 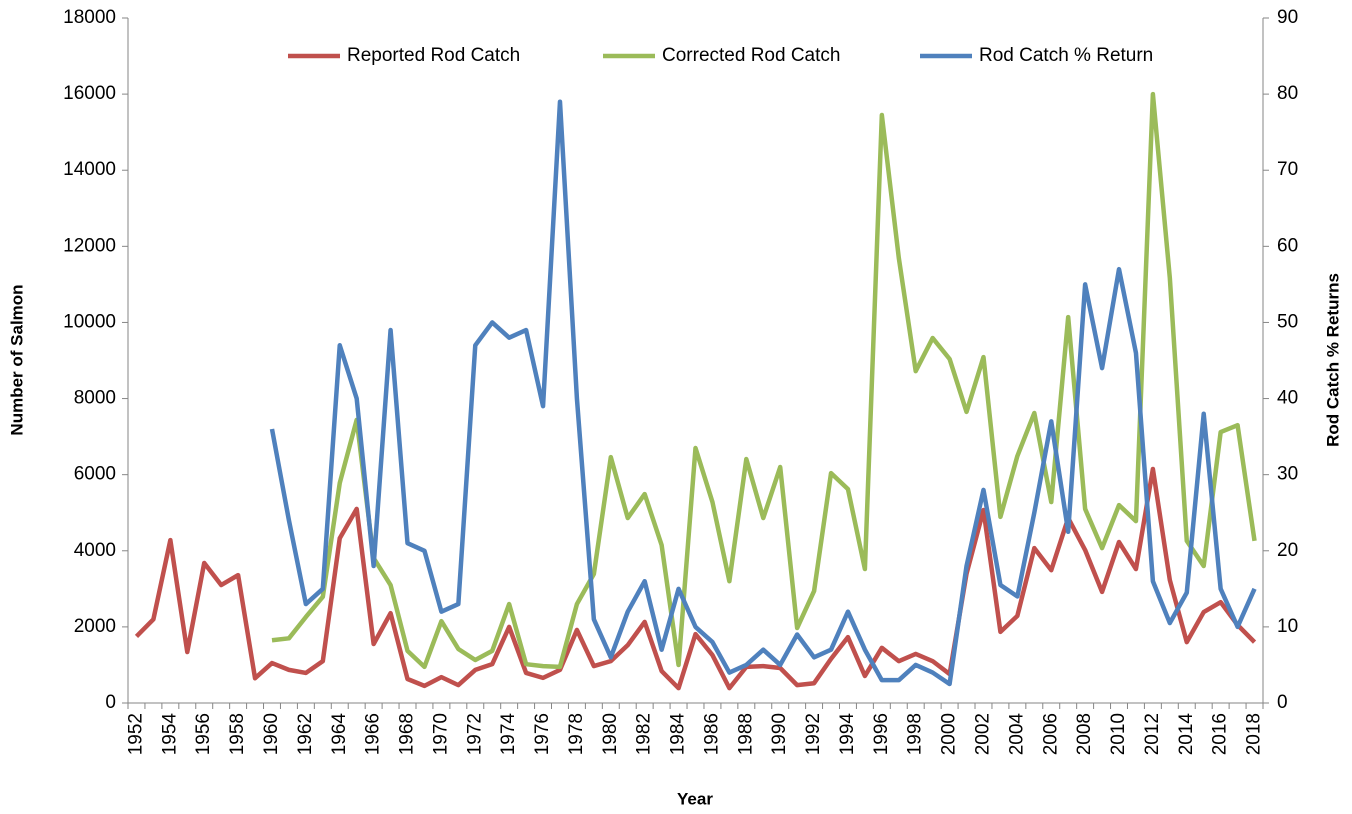 I want to click on y-tick-label: 8000, so click(x=95, y=398).